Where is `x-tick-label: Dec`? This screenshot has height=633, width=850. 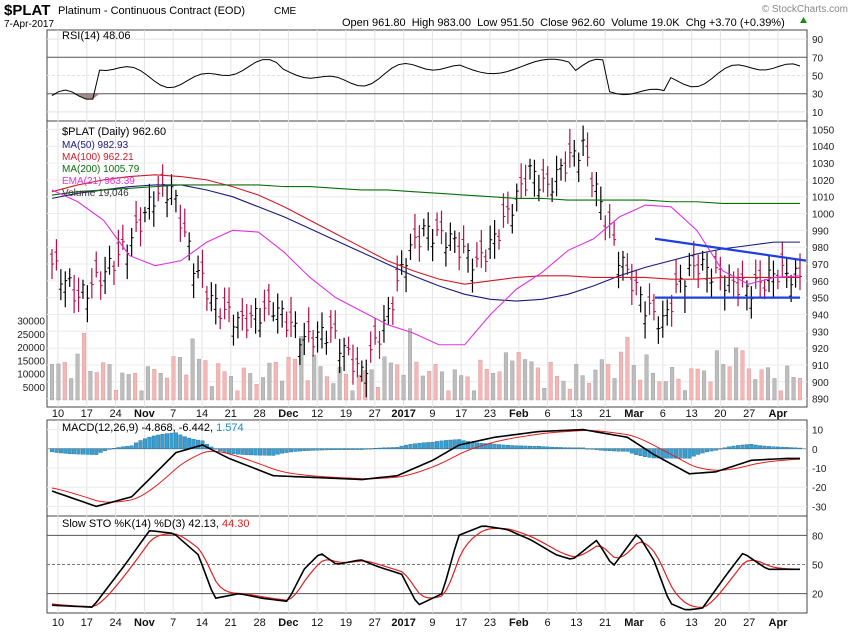
x-tick-label: Dec is located at coordinates (288, 414).